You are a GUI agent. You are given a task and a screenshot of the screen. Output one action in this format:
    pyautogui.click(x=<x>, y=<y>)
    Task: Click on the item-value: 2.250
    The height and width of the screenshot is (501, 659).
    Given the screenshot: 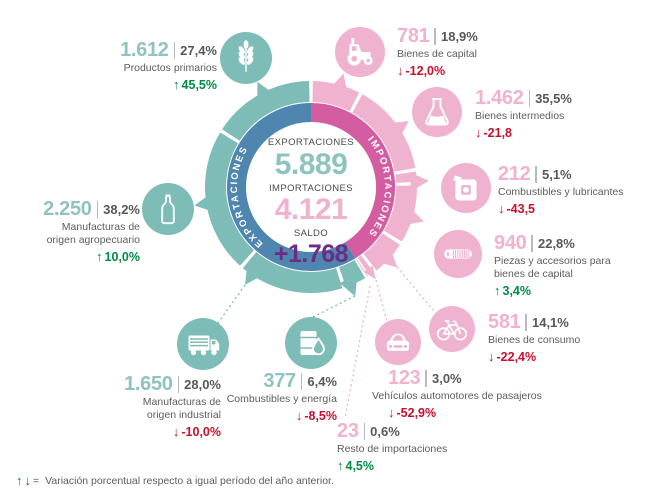 What is the action you would take?
    pyautogui.click(x=67, y=209)
    